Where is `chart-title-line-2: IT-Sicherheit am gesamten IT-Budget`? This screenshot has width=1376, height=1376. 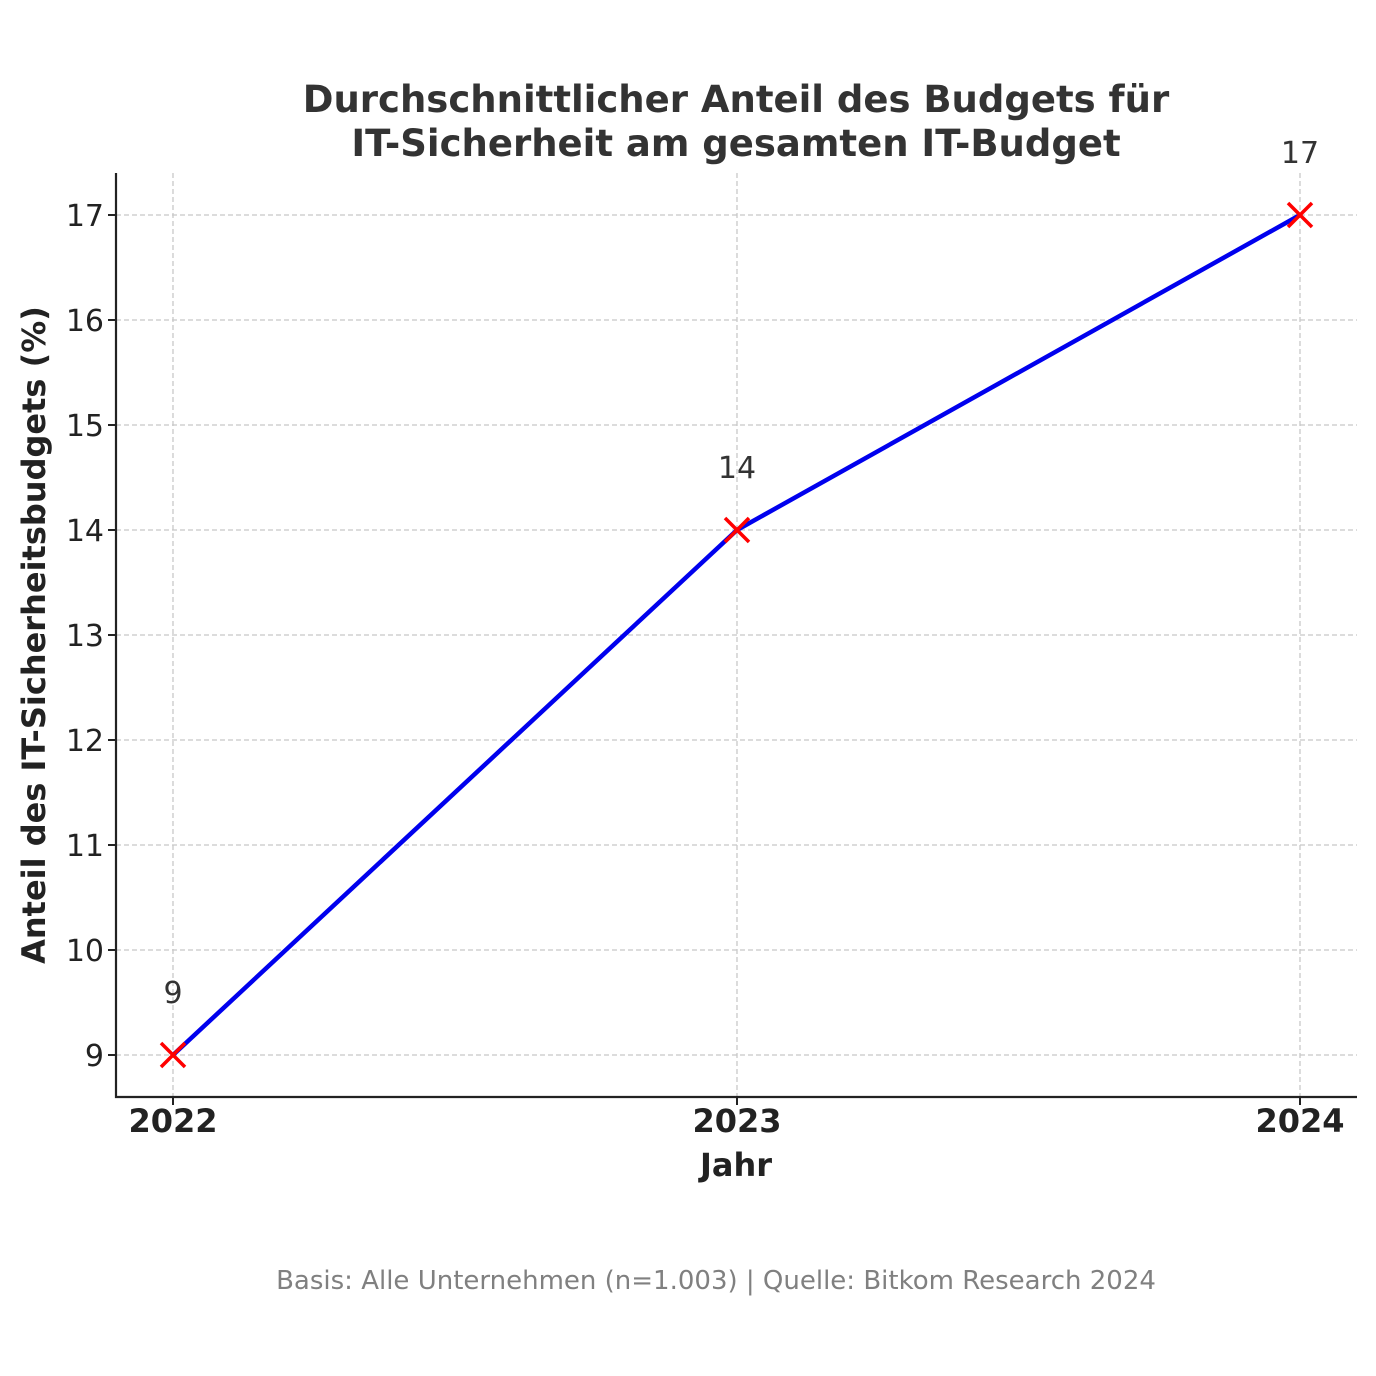 chart-title-line-2: IT-Sicherheit am gesamten IT-Budget is located at coordinates (735, 143).